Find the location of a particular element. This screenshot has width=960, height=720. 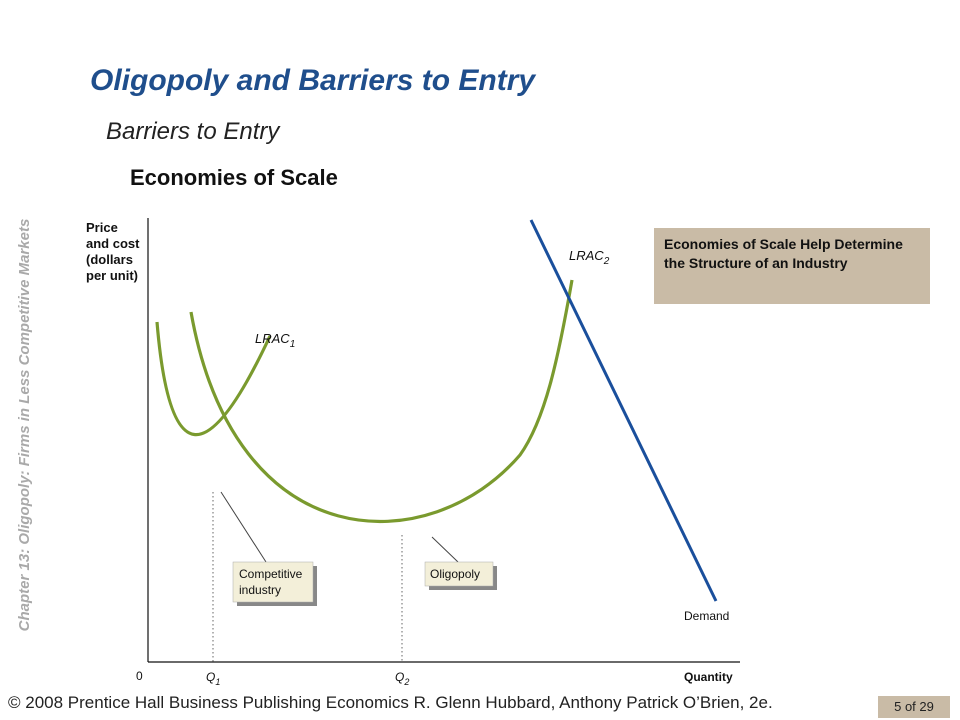

lrac1-label: LRAC1 is located at coordinates (275, 340).